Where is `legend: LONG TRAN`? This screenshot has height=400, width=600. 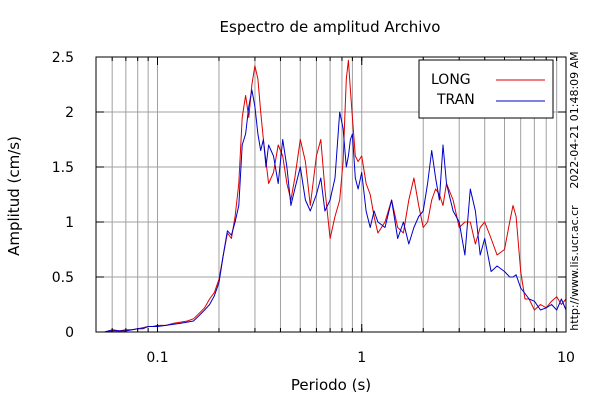 legend: LONG TRAN is located at coordinates (486, 89).